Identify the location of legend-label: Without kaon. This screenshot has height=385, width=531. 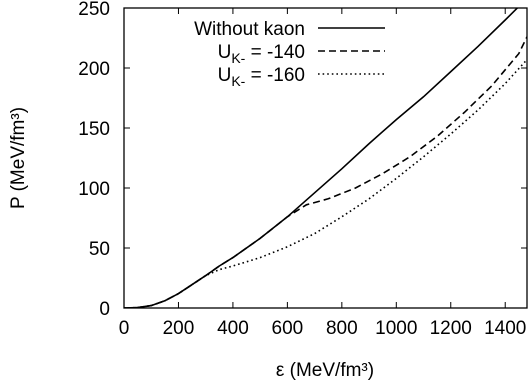
(249, 29).